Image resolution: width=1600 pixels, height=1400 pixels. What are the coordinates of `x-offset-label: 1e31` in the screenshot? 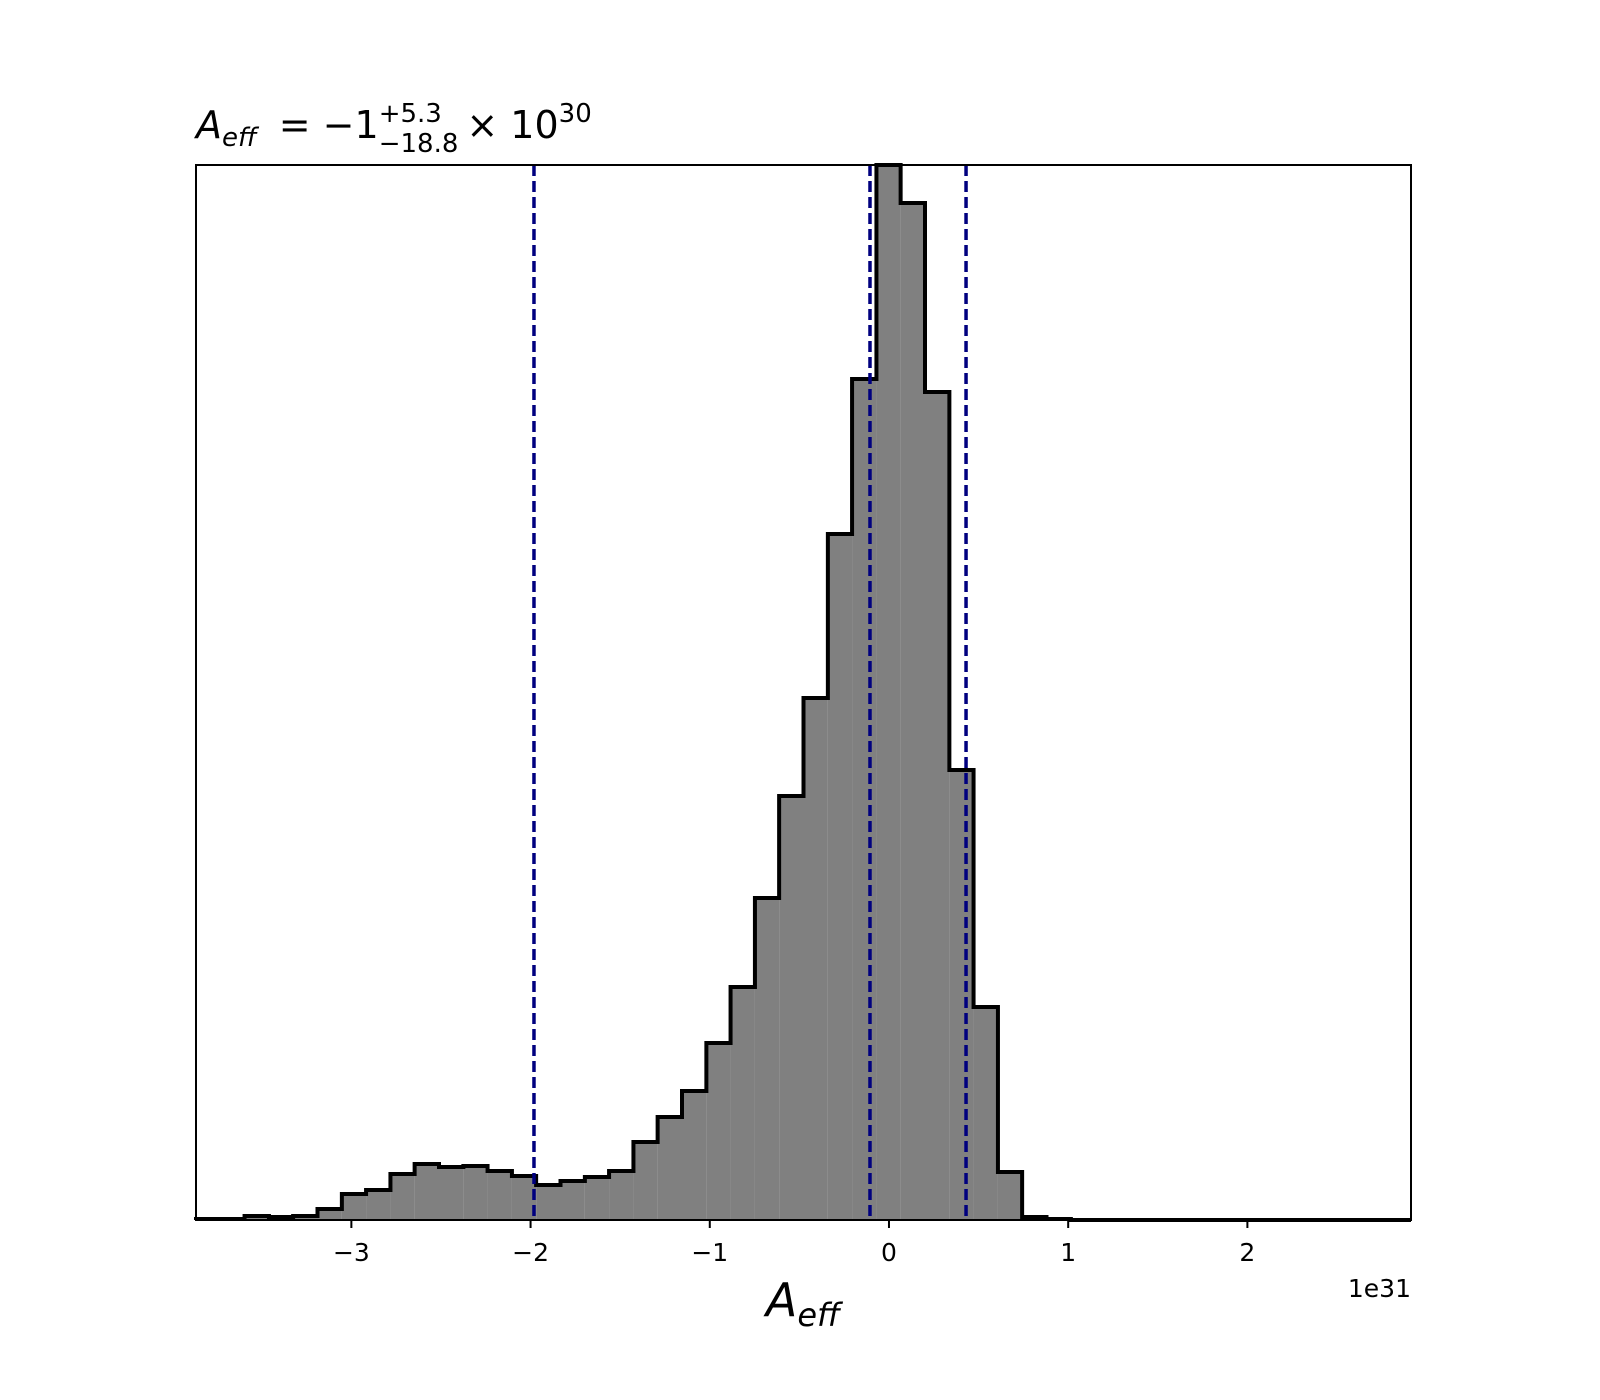 It's located at (1379, 1288).